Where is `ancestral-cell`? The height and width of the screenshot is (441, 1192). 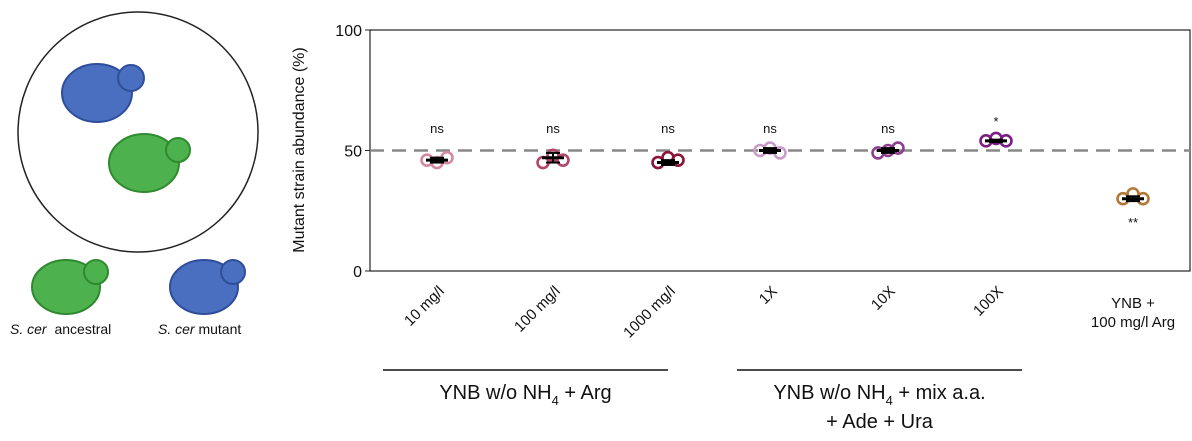
ancestral-cell is located at coordinates (149, 163).